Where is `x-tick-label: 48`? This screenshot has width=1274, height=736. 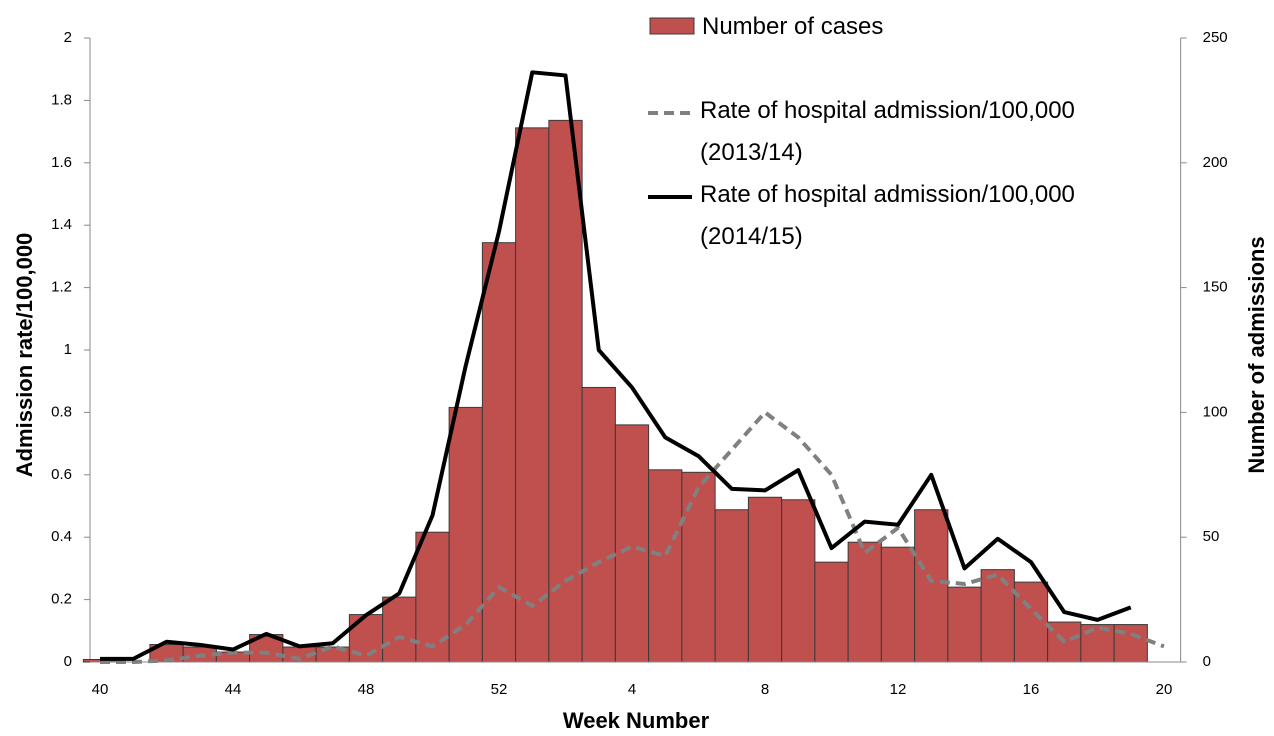 x-tick-label: 48 is located at coordinates (366, 689).